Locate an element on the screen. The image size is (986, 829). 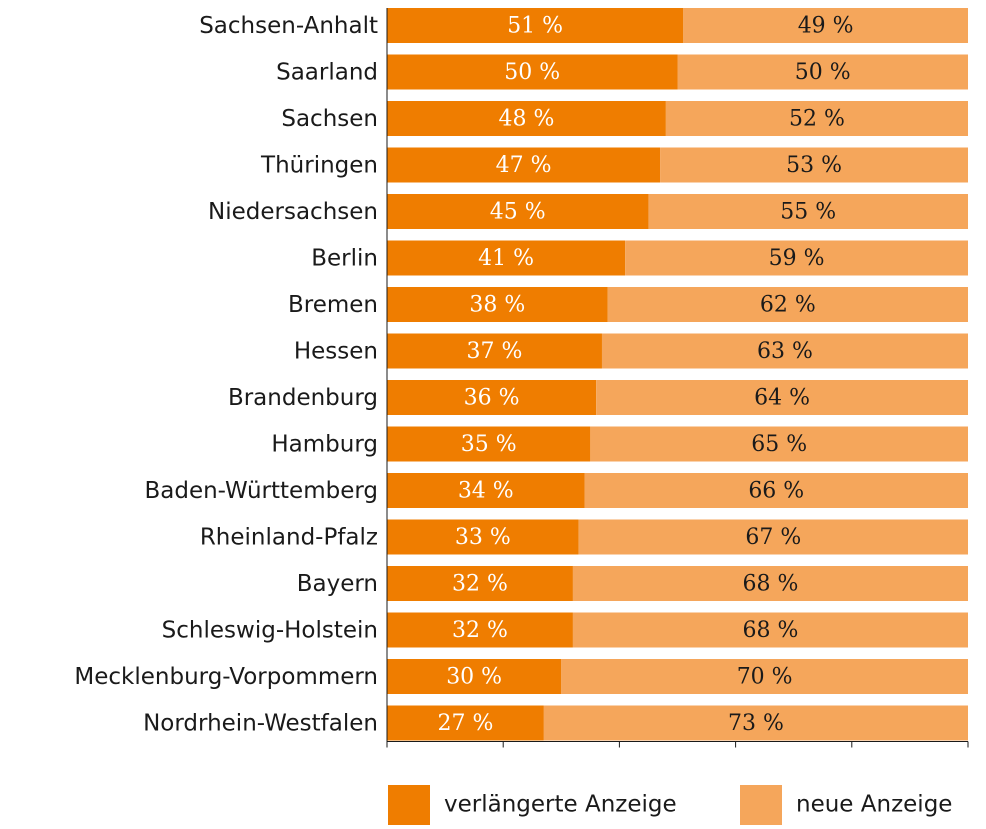
legend-label: neue Anzeige is located at coordinates (874, 805).